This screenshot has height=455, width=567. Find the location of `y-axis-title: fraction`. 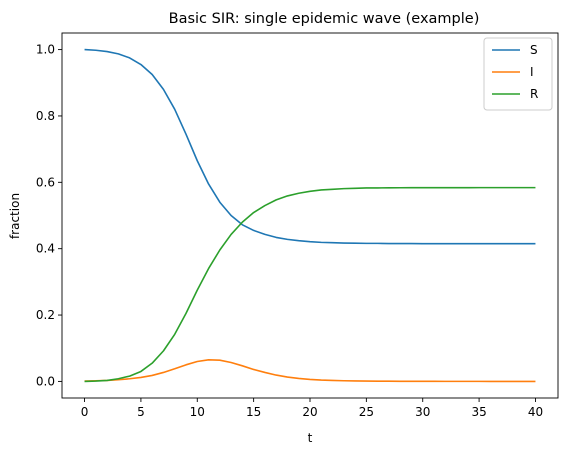

y-axis-title: fraction is located at coordinates (15, 216).